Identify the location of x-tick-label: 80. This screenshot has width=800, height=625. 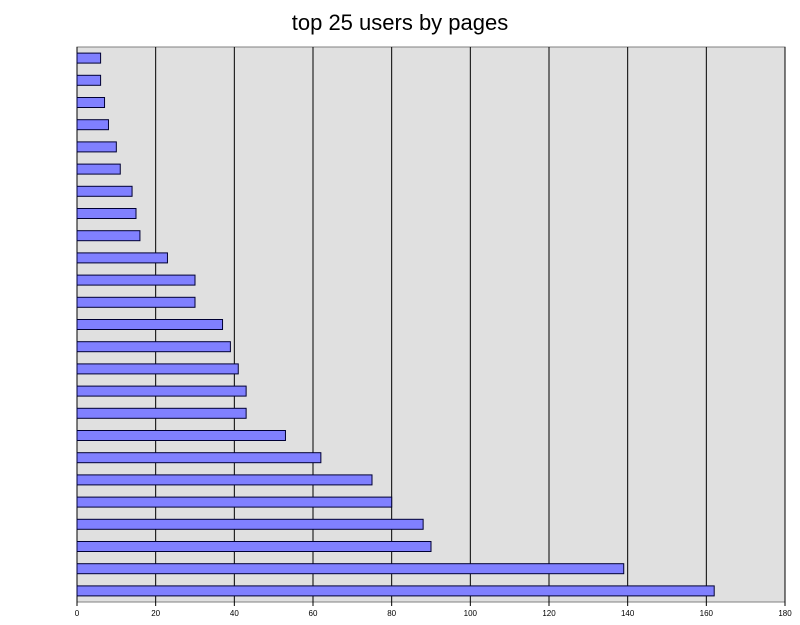
(391, 613).